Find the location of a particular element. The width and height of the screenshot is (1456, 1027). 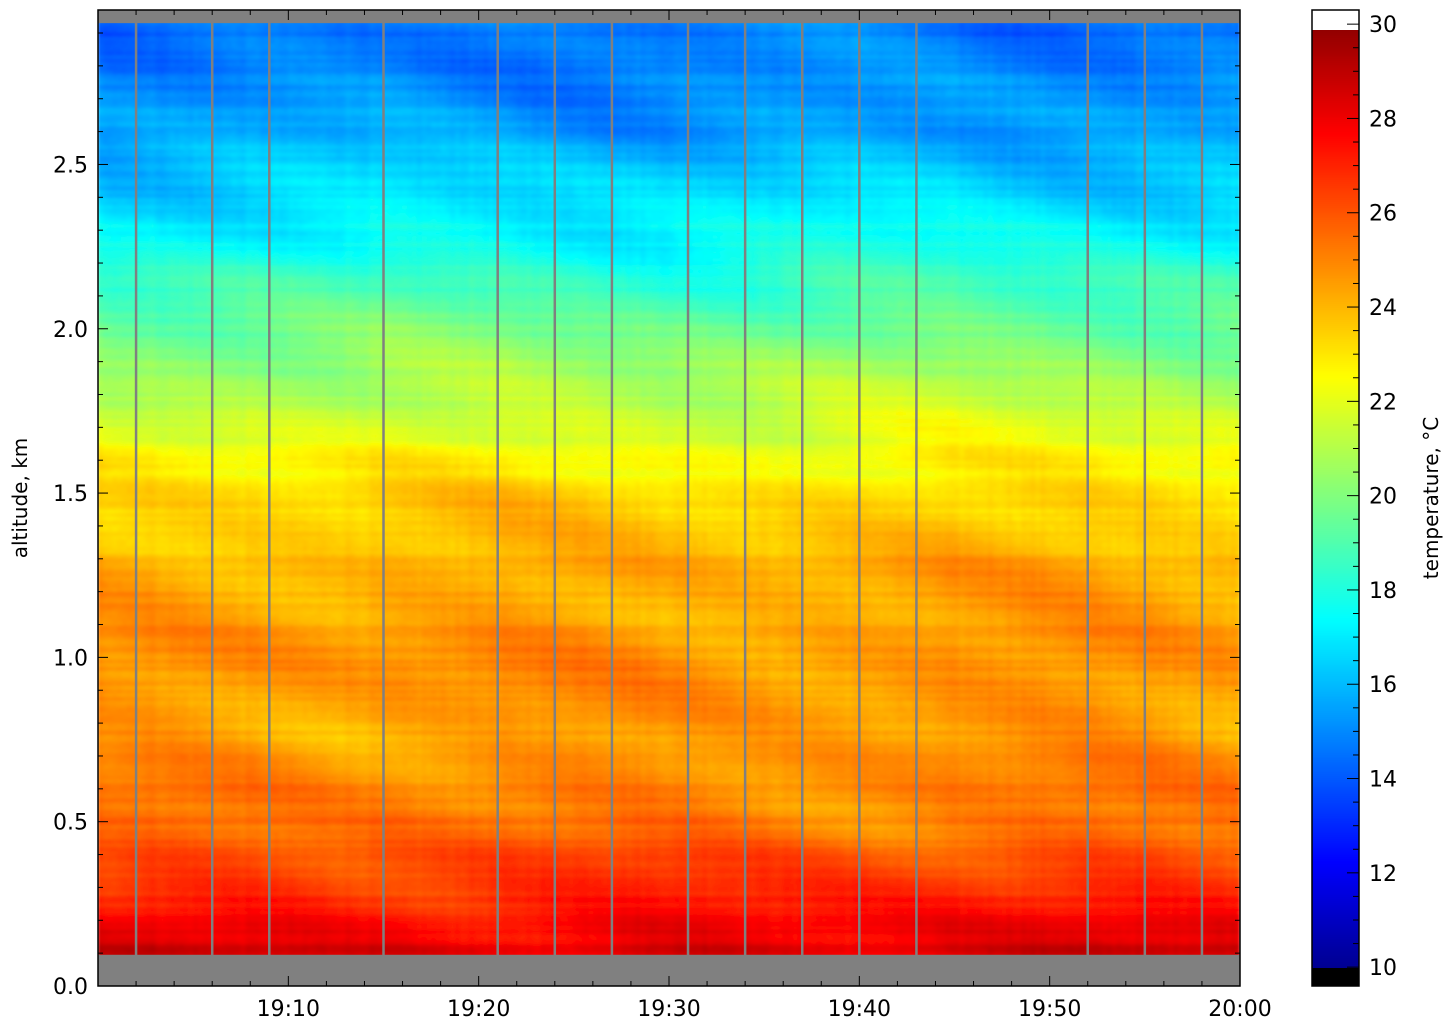

colorbar: 10 12 14 16 18 20 22 24 26 28 30 temperature, °C is located at coordinates (1377, 498).